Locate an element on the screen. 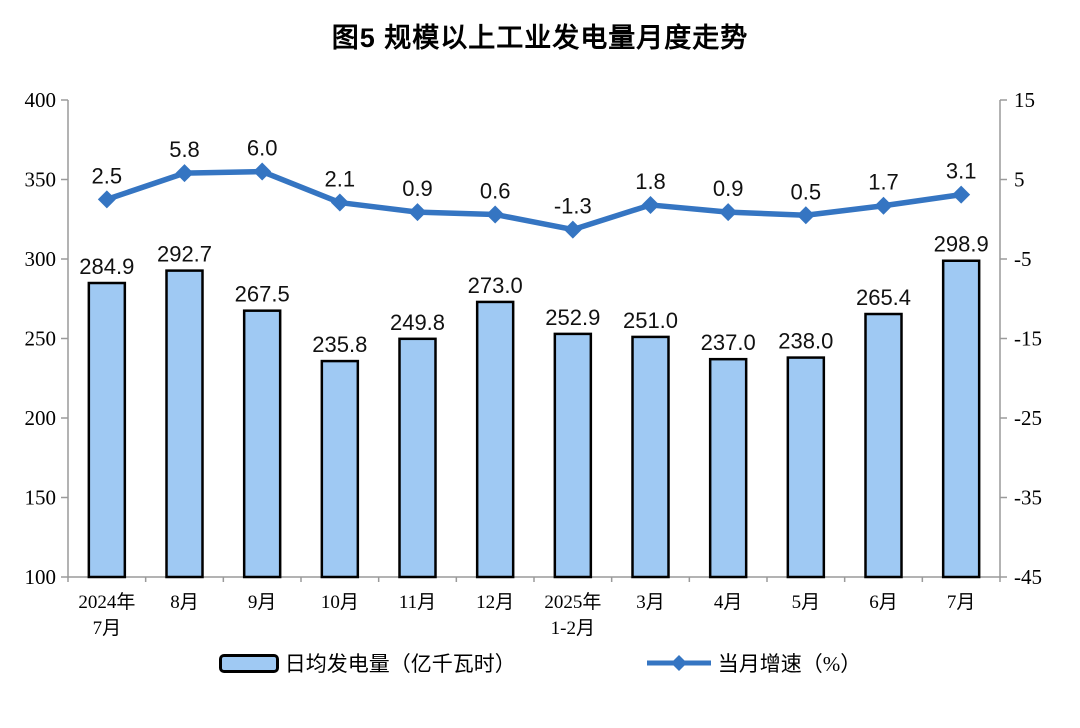 This screenshot has height=728, width=1080. line-value-label: 2.5 is located at coordinates (107, 175).